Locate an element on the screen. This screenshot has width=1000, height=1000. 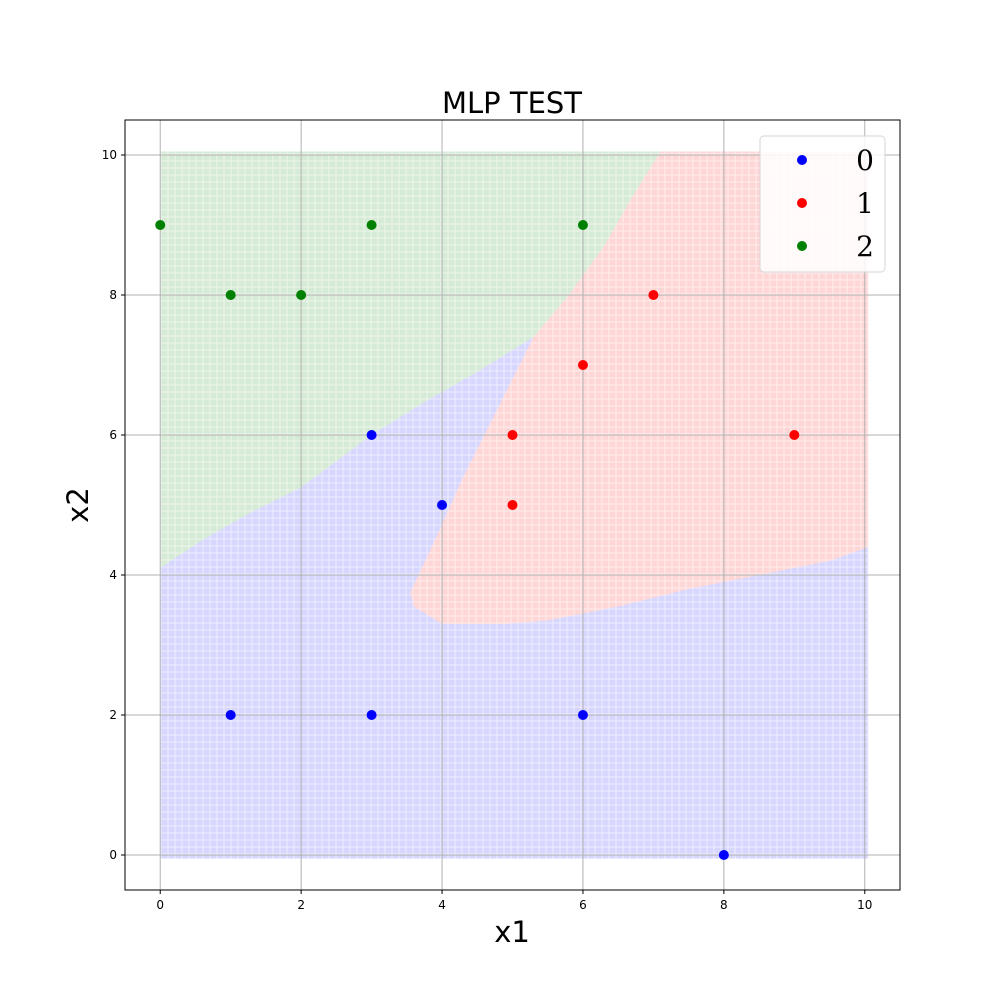
x-tick-label: 4 is located at coordinates (442, 905).